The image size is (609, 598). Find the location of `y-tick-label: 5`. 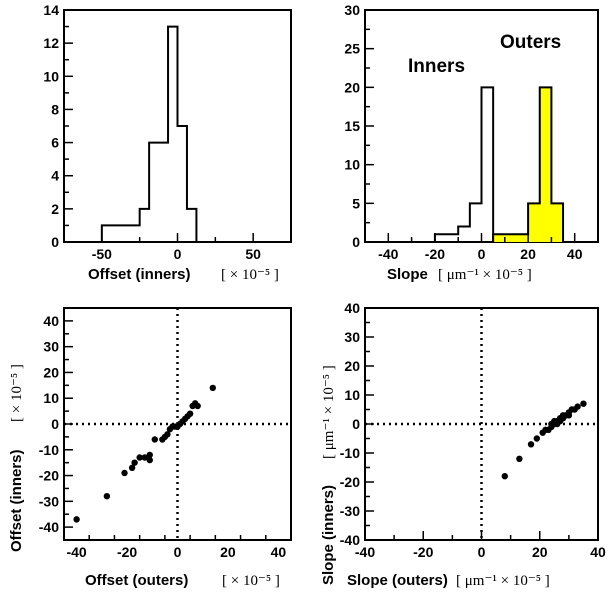

y-tick-label: 5 is located at coordinates (356, 203).